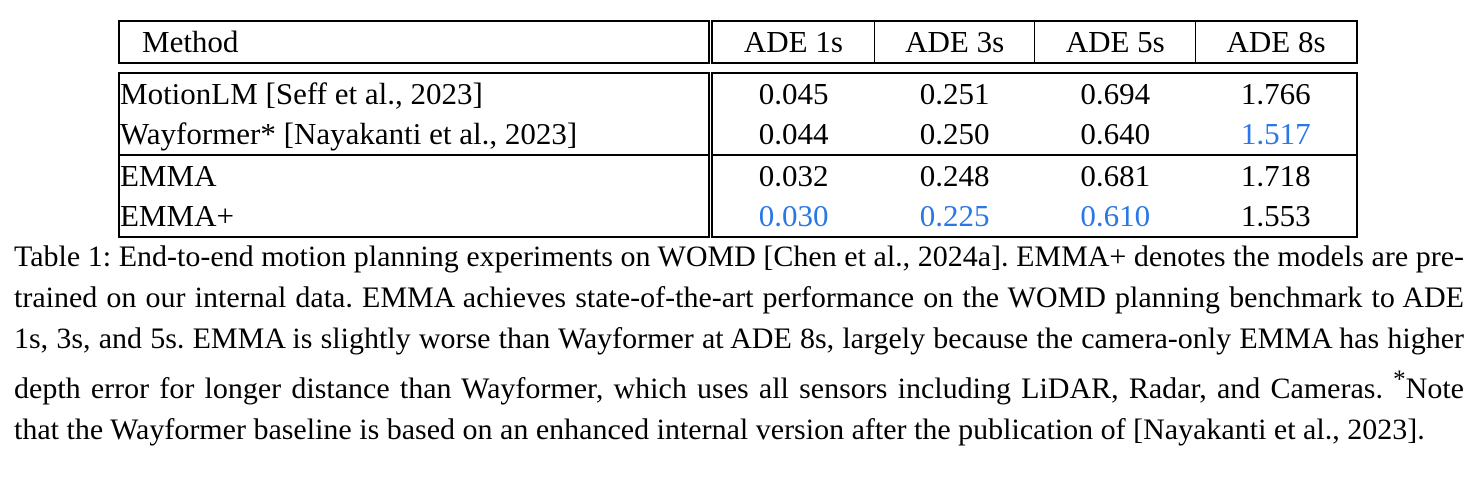 This screenshot has width=1472, height=483. Describe the element at coordinates (1277, 217) in the screenshot. I see `cell-ade-8s: 1.553` at that location.